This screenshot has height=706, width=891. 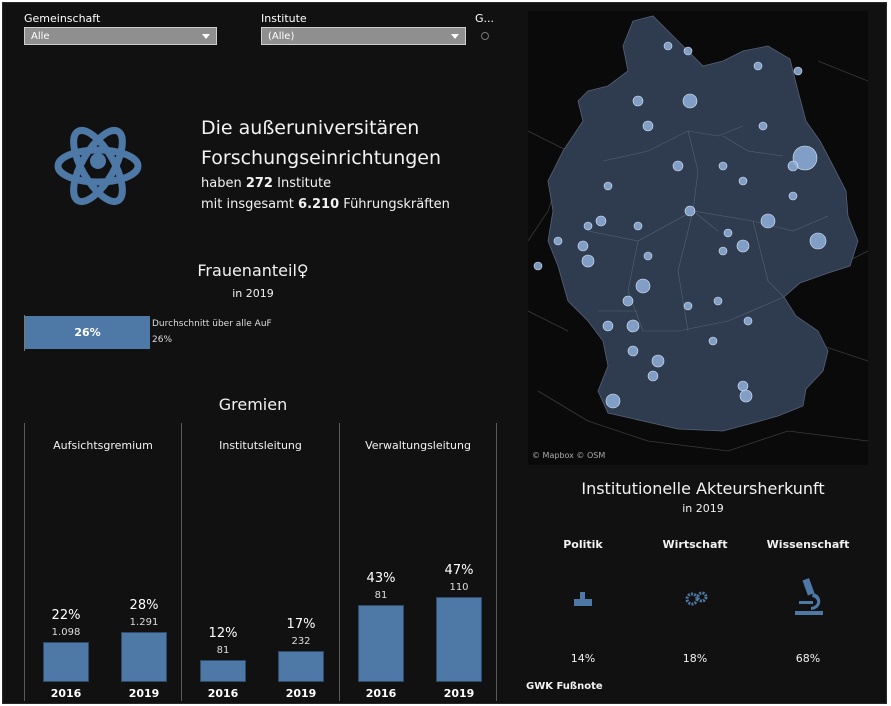 I want to click on map-attribution: © Mapbox © OSM, so click(x=569, y=455).